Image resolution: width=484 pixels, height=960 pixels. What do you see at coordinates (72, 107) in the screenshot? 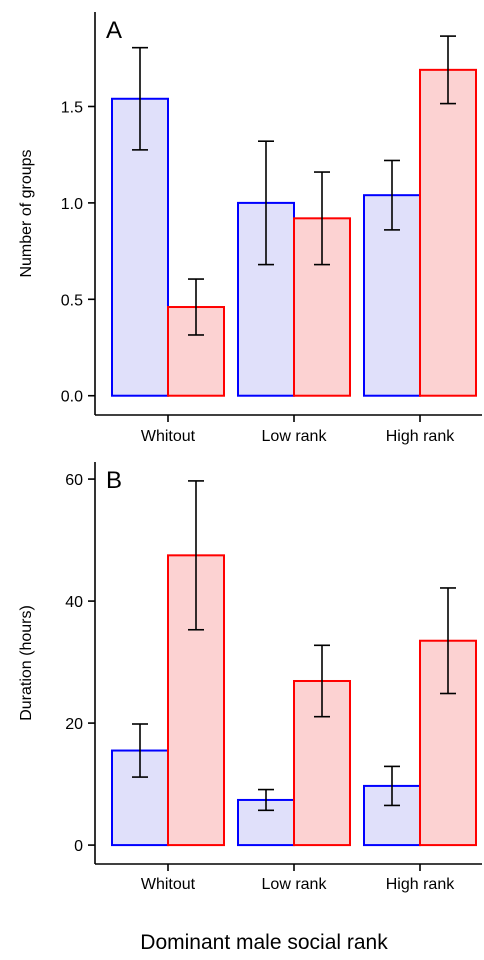
I see `y-tick-label: 1.5` at bounding box center [72, 107].